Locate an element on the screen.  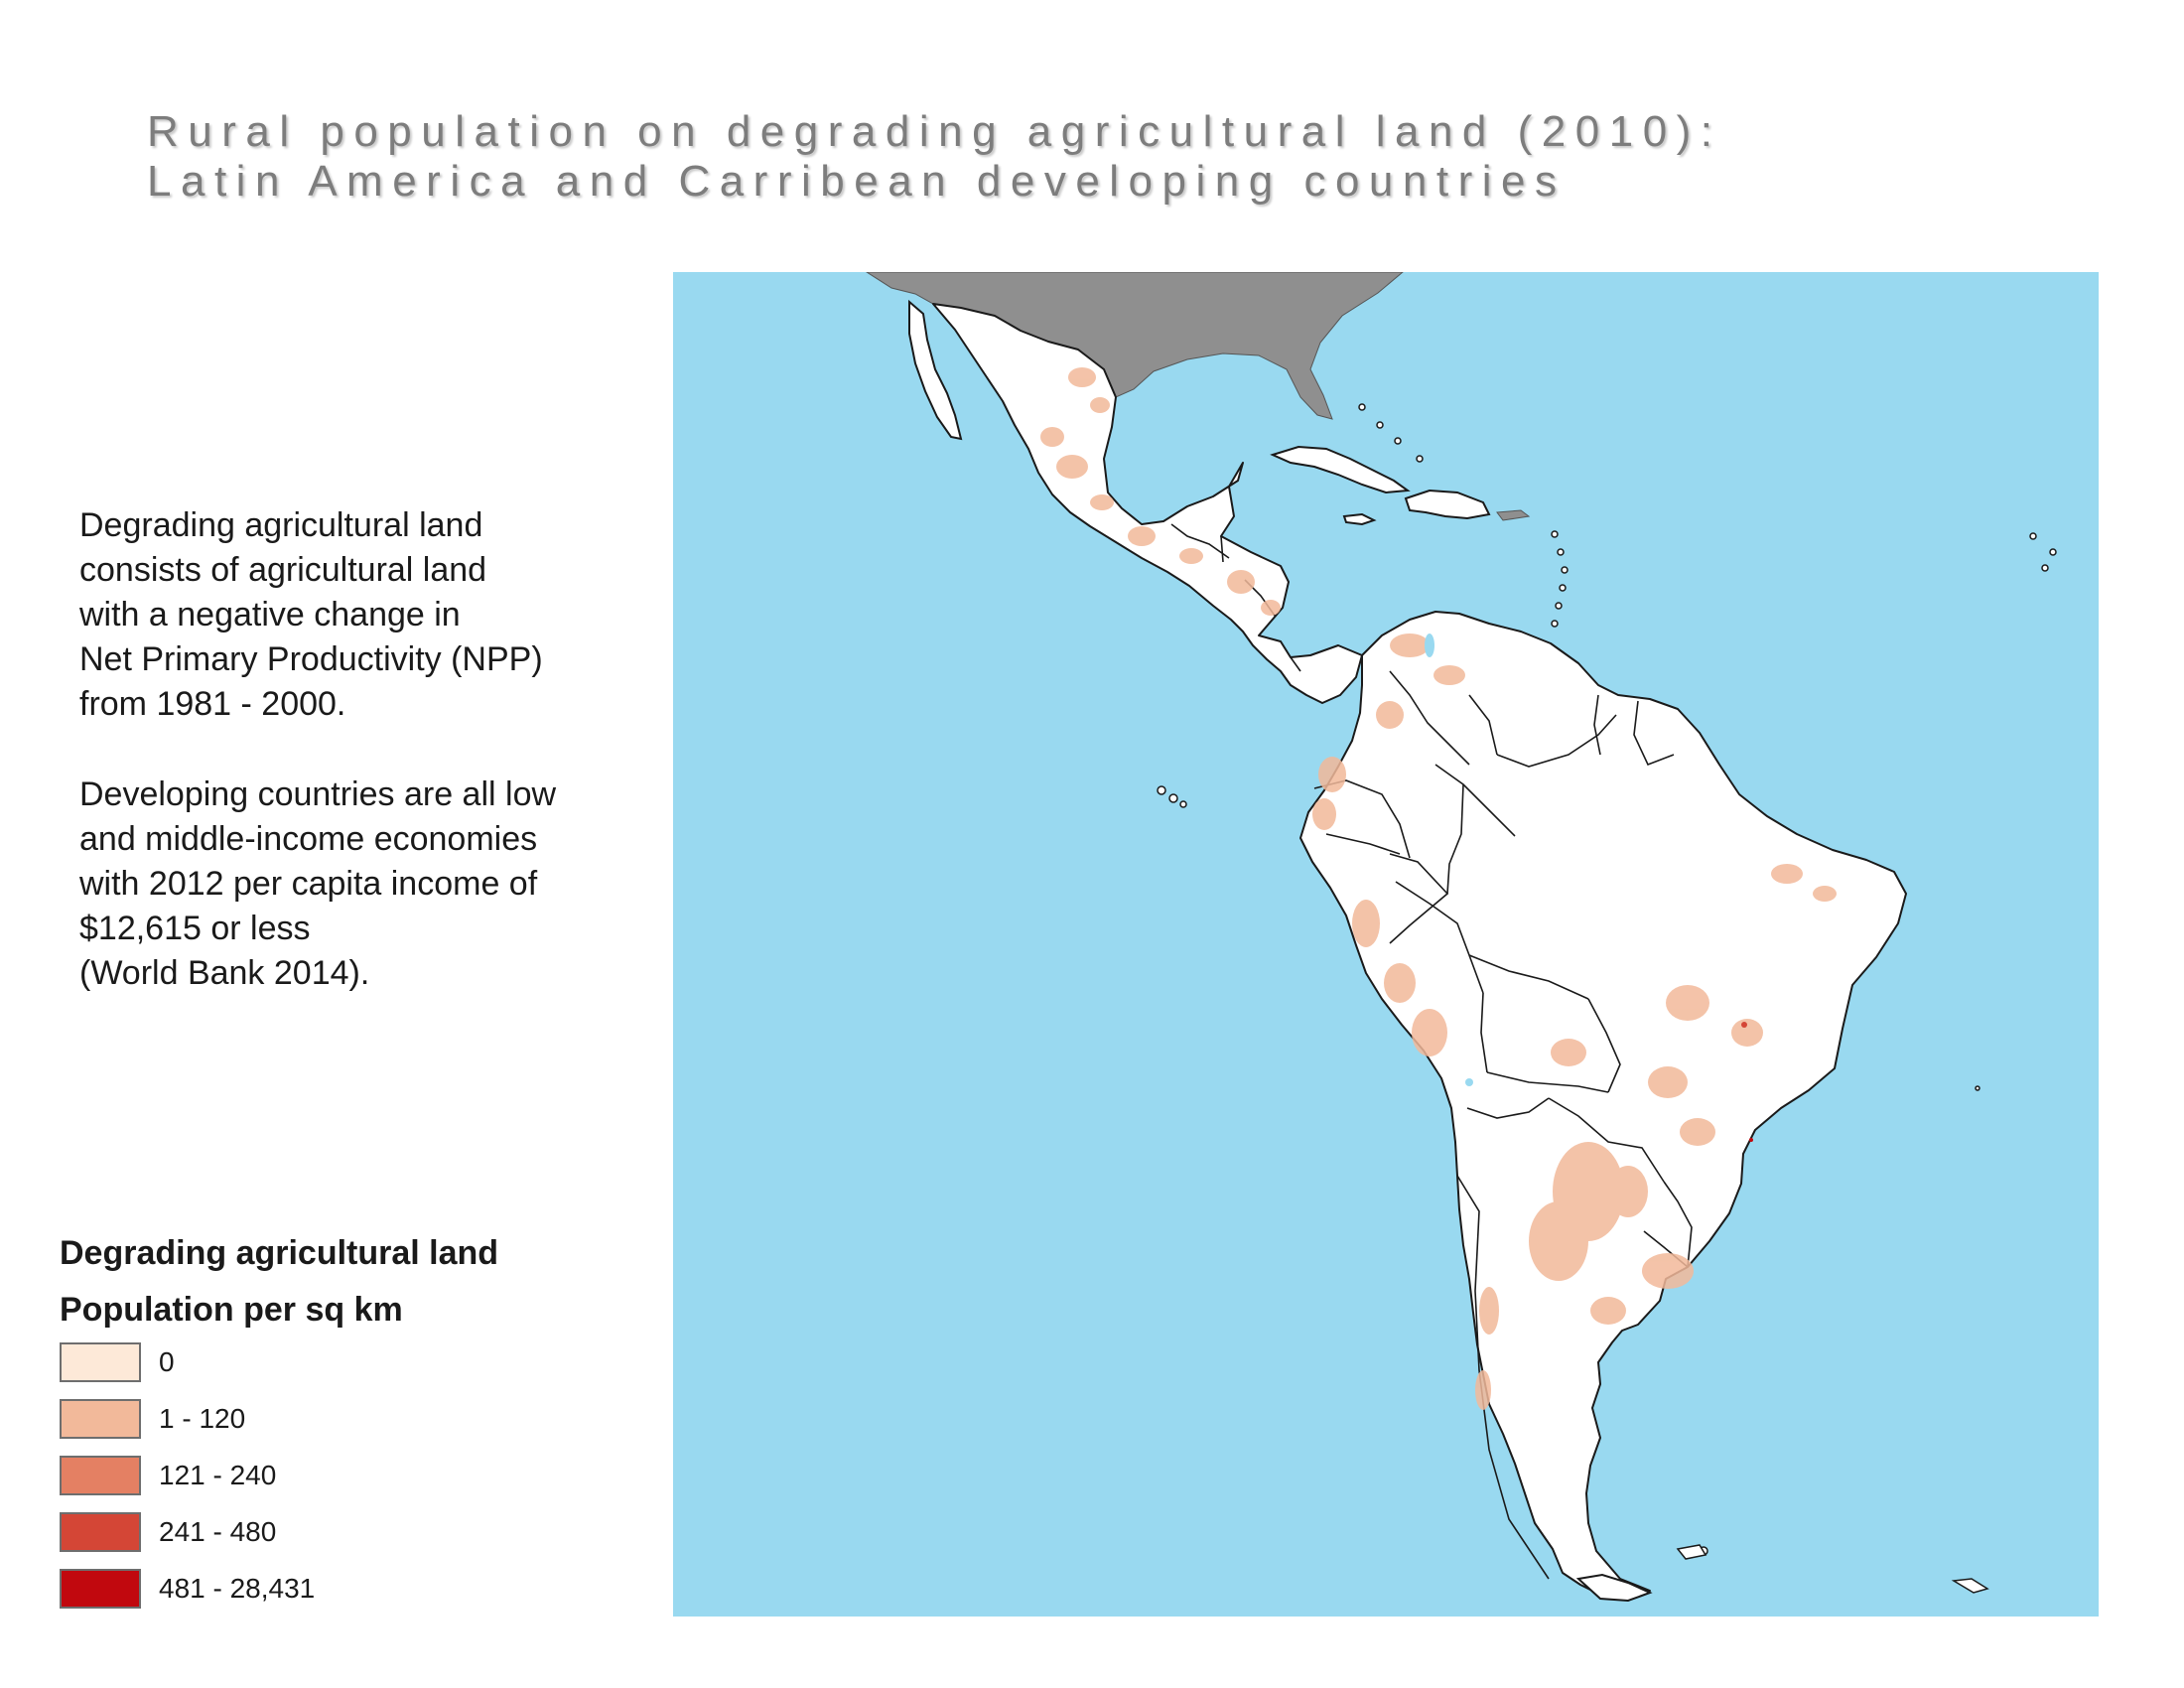
falkland-islands is located at coordinates (1691, 1552).